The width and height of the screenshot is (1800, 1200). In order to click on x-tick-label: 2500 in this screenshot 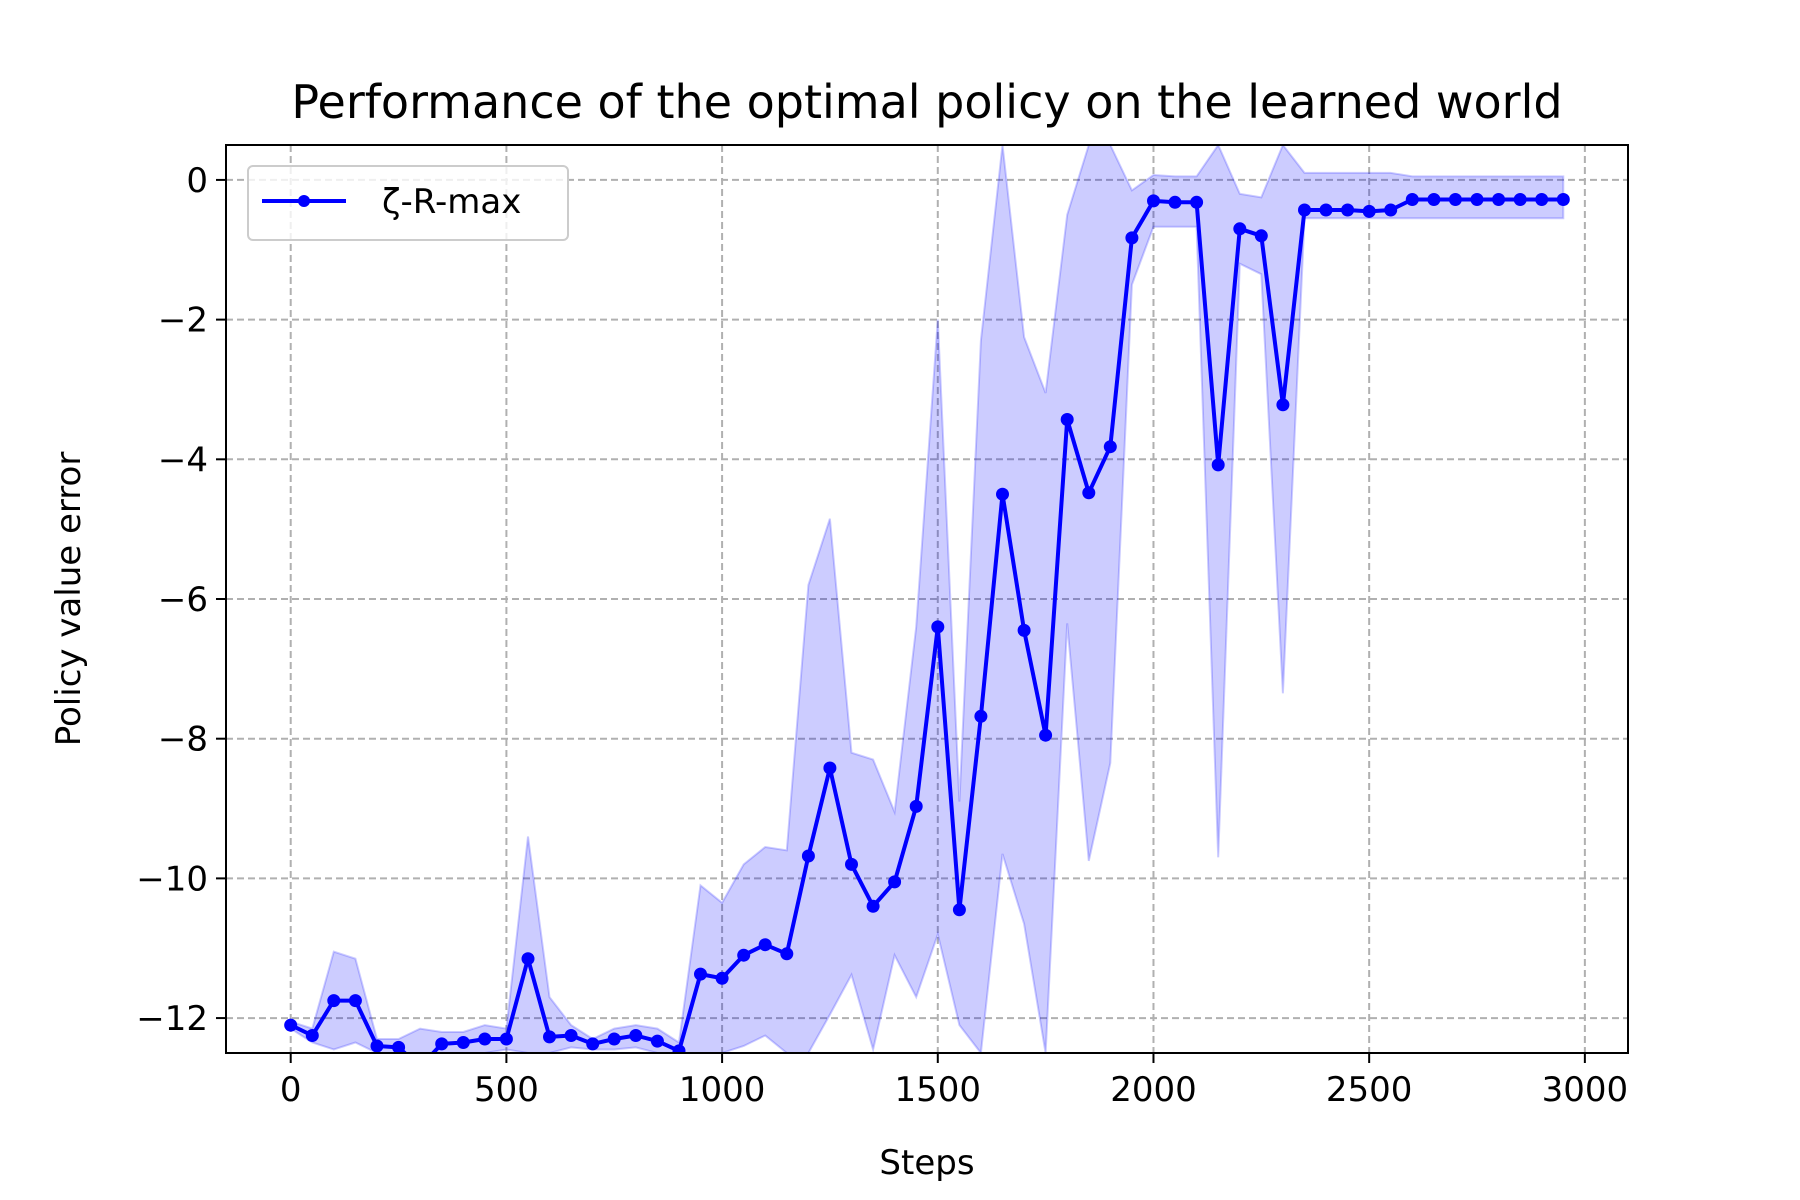, I will do `click(1369, 1090)`.